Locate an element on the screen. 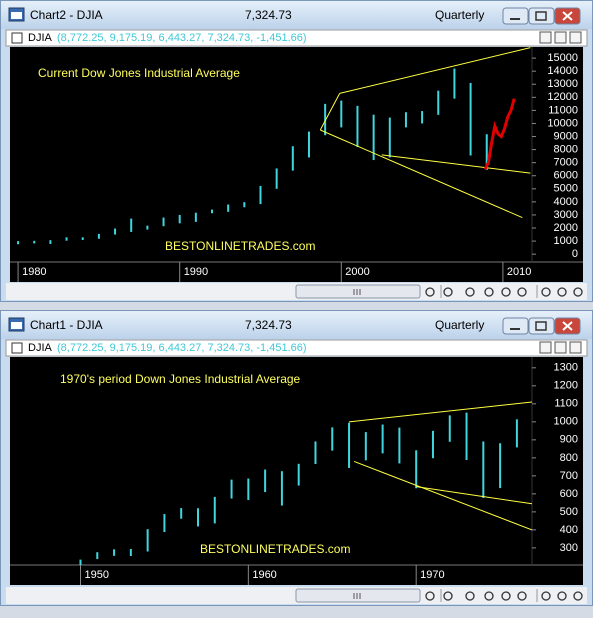  y-tick-label: 1200 is located at coordinates (566, 386).